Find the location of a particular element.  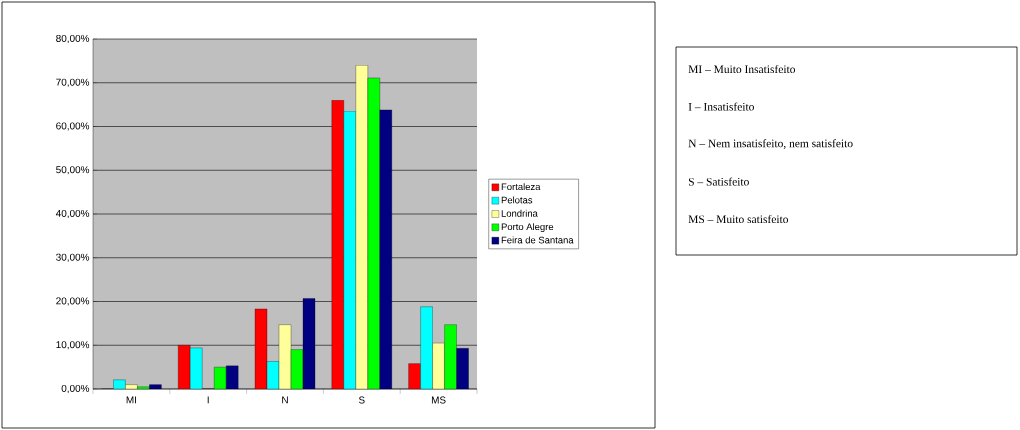

text: S – Satisfeito is located at coordinates (718, 181).